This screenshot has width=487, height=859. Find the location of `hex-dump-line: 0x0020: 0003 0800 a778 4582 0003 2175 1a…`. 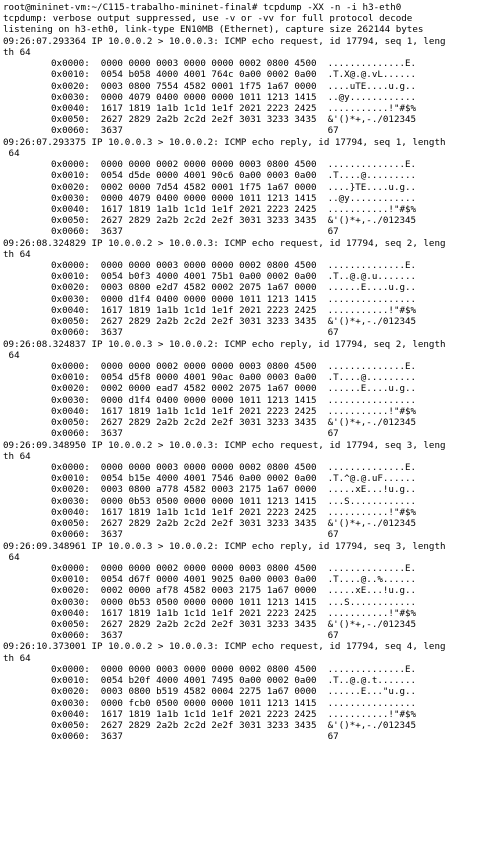

hex-dump-line: 0x0020: 0003 0800 a778 4582 0003 2175 1a… is located at coordinates (234, 490).